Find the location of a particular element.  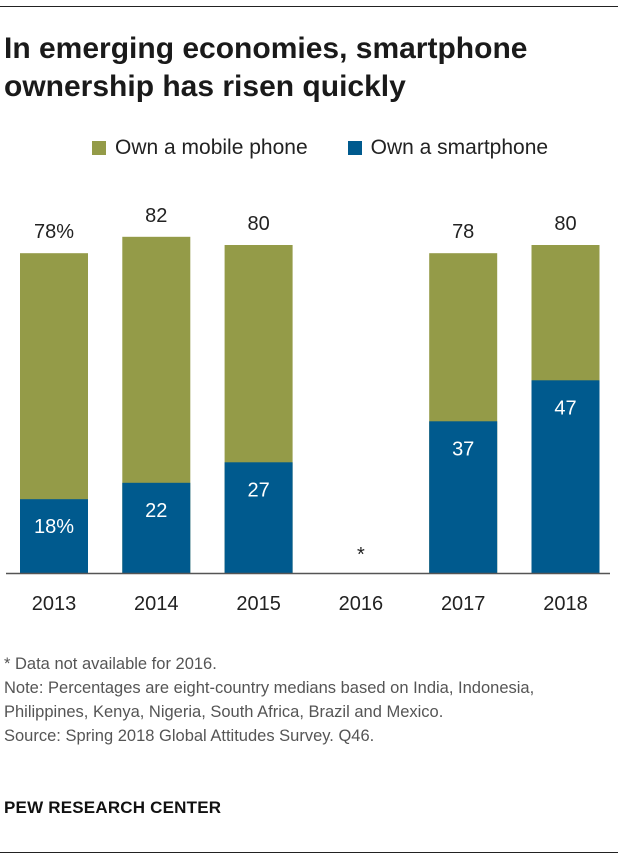

legend-item-smartphone: Own a smartphone is located at coordinates (448, 148).